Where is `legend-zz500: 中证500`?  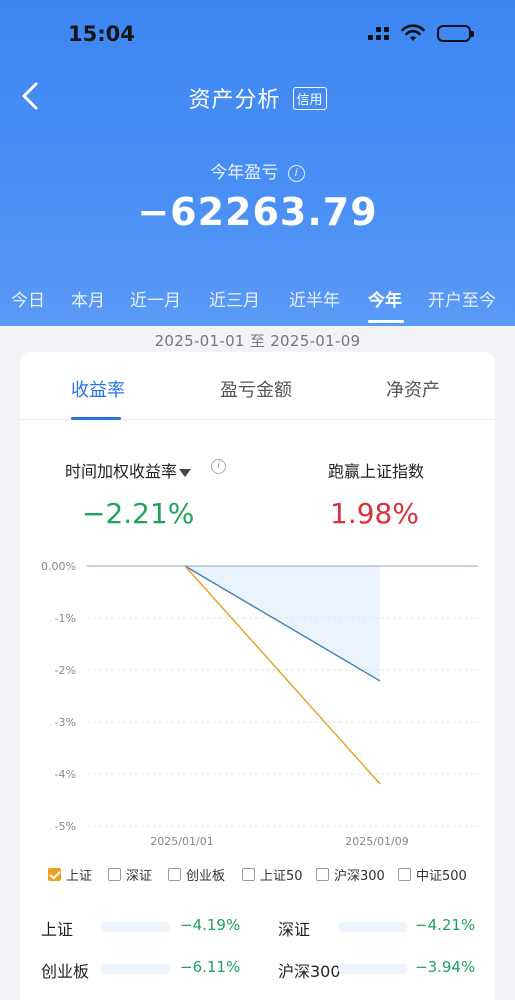 legend-zz500: 中证500 is located at coordinates (432, 874).